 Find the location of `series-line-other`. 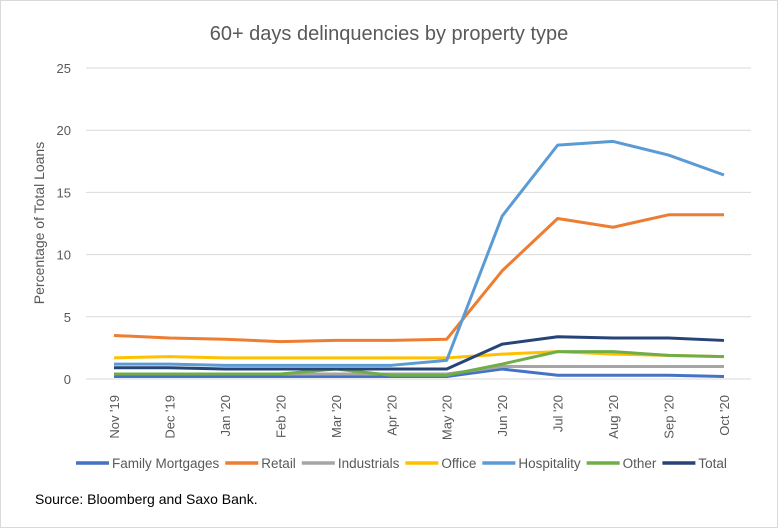

series-line-other is located at coordinates (419, 363).